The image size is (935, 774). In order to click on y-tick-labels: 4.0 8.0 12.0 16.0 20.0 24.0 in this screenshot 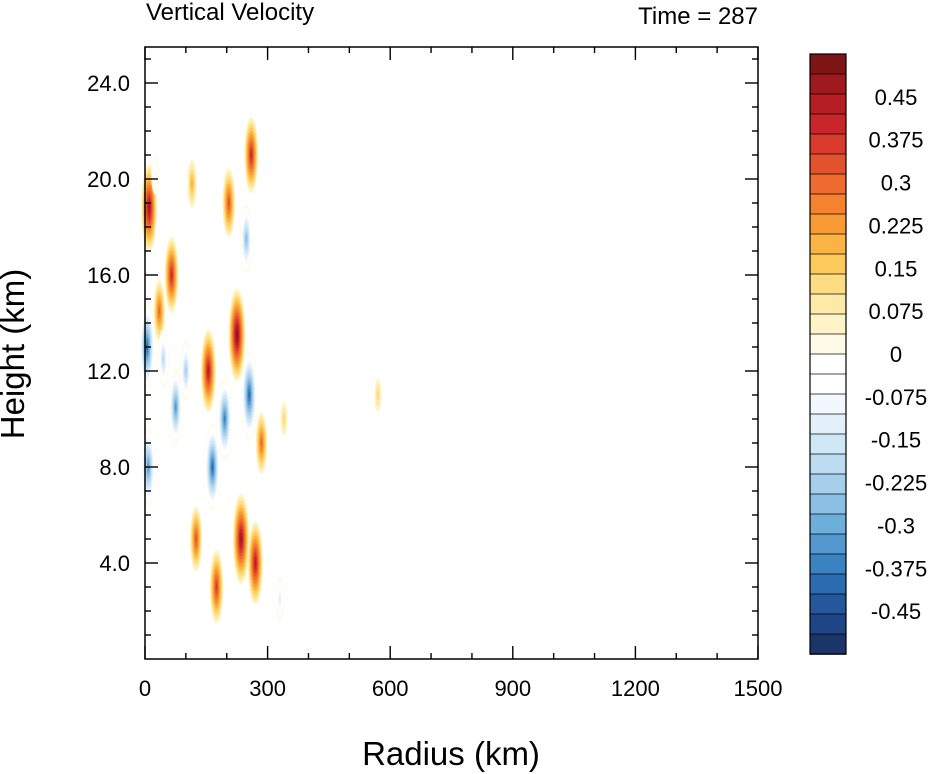, I will do `click(108, 323)`.